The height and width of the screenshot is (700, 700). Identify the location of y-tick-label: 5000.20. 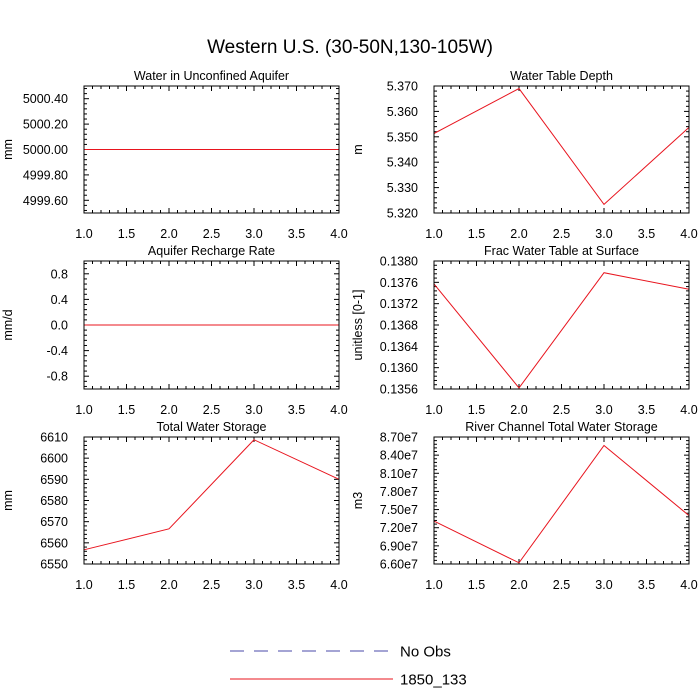
(45, 125).